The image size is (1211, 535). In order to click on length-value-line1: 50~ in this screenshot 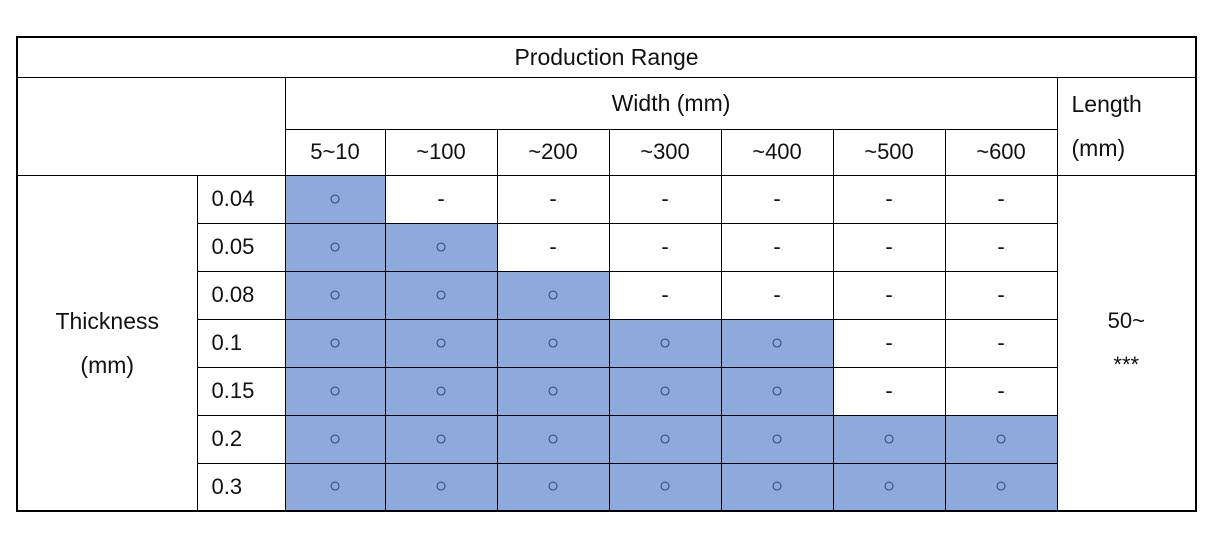, I will do `click(1126, 320)`.